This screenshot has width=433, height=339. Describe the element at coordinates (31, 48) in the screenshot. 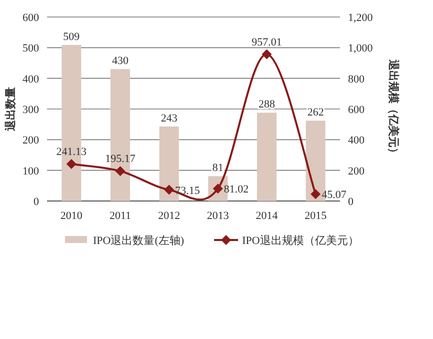

I see `y-tick-label: 500` at that location.